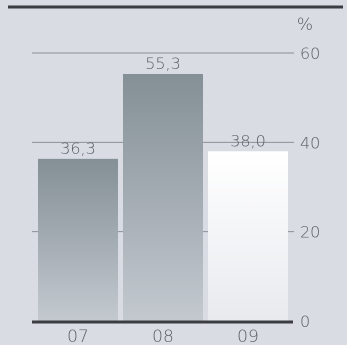 The height and width of the screenshot is (345, 347). What do you see at coordinates (78, 148) in the screenshot?
I see `value-label-07: 36,3` at bounding box center [78, 148].